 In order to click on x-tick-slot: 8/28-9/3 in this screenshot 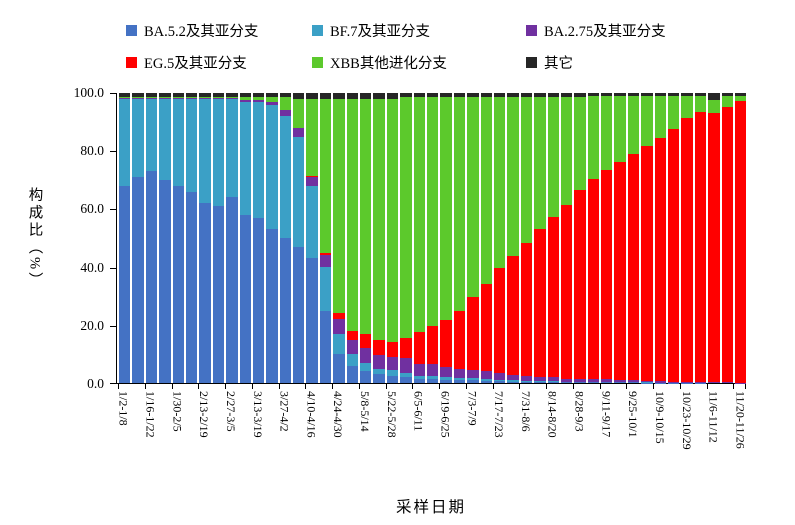, I will do `click(580, 441)`.